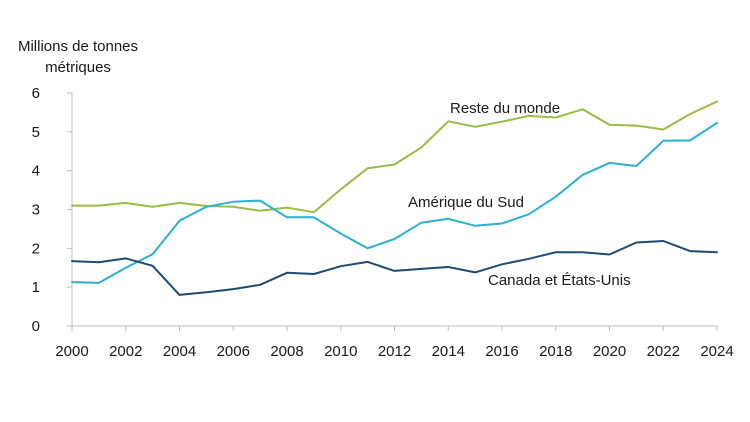 This screenshot has height=422, width=750. Describe the element at coordinates (286, 351) in the screenshot. I see `x-tick-label: 2008` at that location.